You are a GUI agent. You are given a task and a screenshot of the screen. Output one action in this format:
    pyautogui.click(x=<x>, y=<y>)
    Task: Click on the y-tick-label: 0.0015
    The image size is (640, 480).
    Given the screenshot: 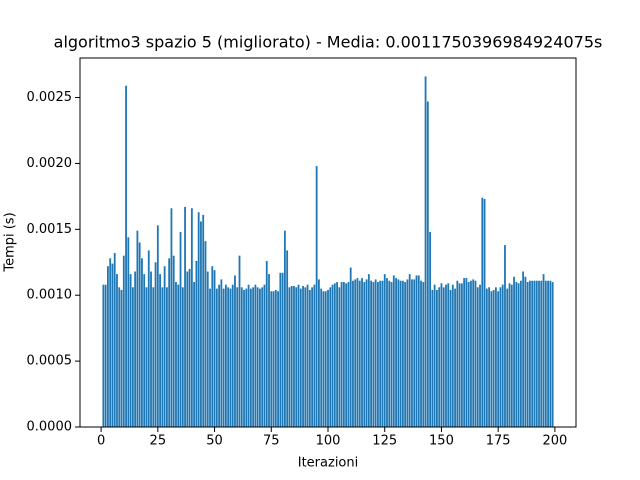 What is the action you would take?
    pyautogui.click(x=50, y=229)
    